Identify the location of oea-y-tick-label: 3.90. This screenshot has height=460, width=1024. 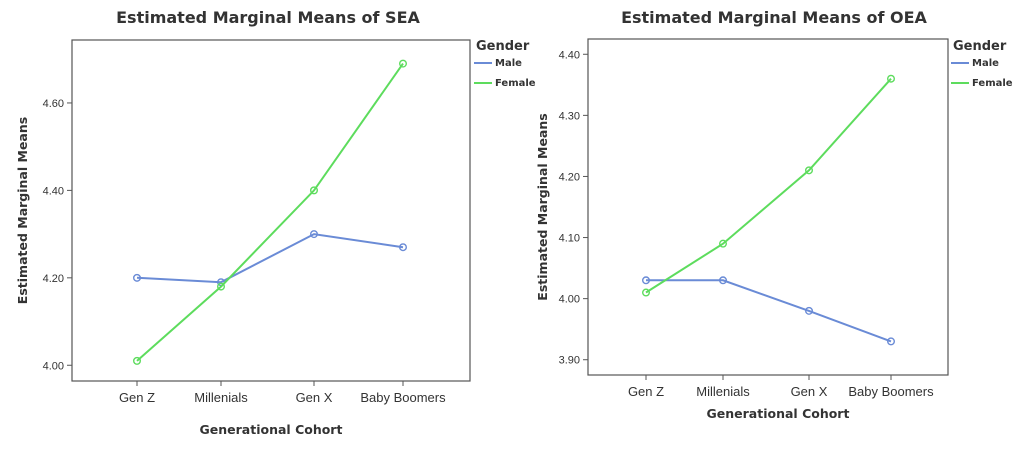
(569, 361).